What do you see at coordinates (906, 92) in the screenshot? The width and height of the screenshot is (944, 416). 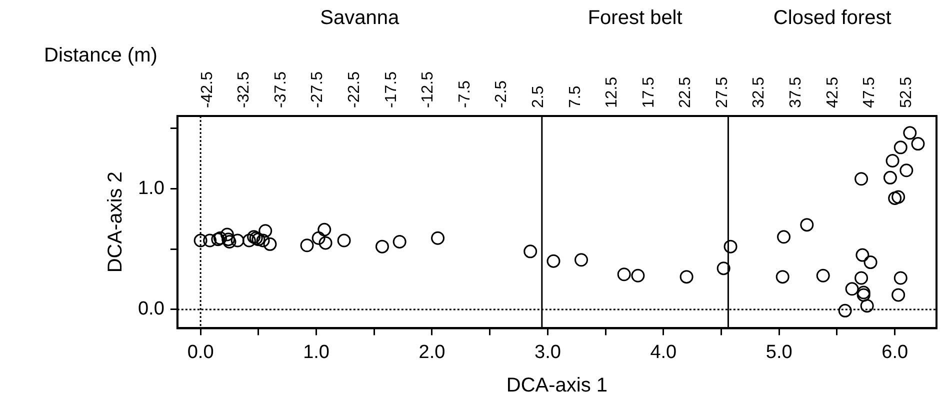 I see `text: 52.5` at bounding box center [906, 92].